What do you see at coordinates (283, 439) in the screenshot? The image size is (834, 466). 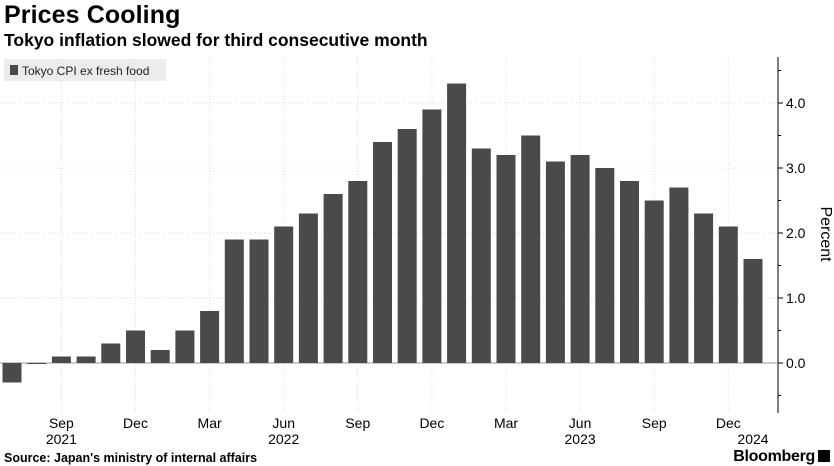 I see `x-year-label: 2022` at bounding box center [283, 439].